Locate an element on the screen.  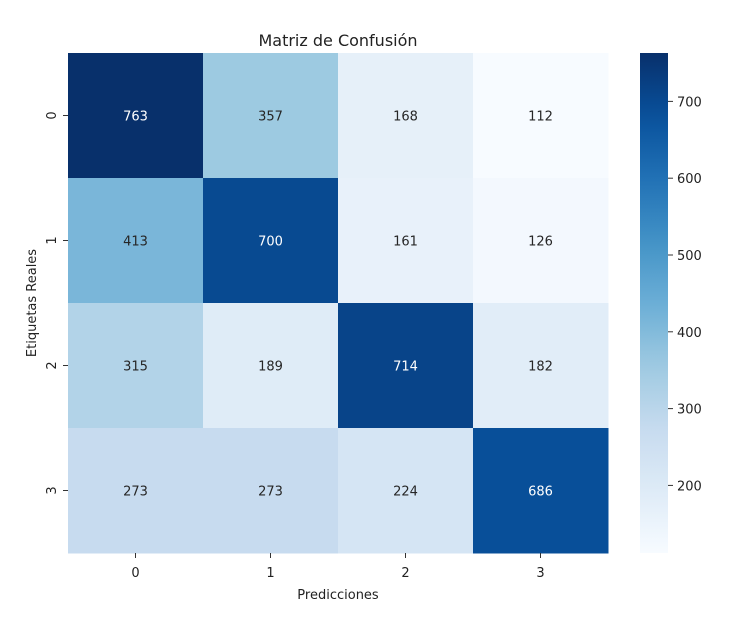
heatmap-cell-r0-c2 is located at coordinates (406, 116).